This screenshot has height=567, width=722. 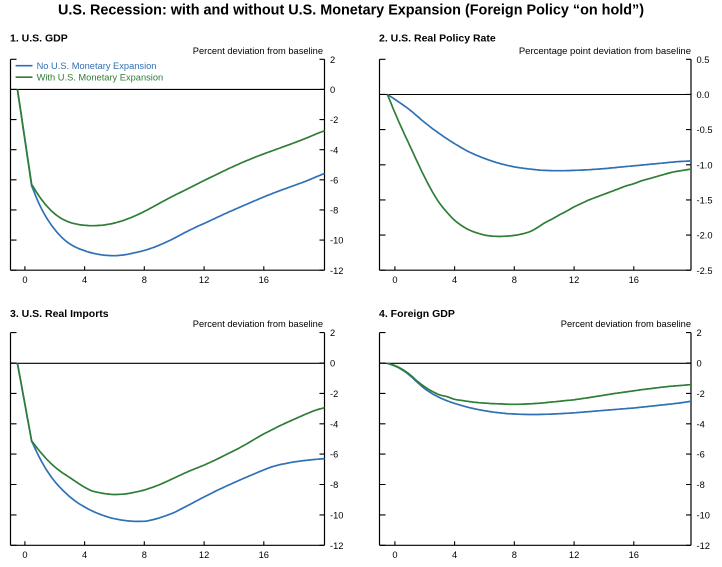 I want to click on svg-text: -1.0, so click(x=705, y=165).